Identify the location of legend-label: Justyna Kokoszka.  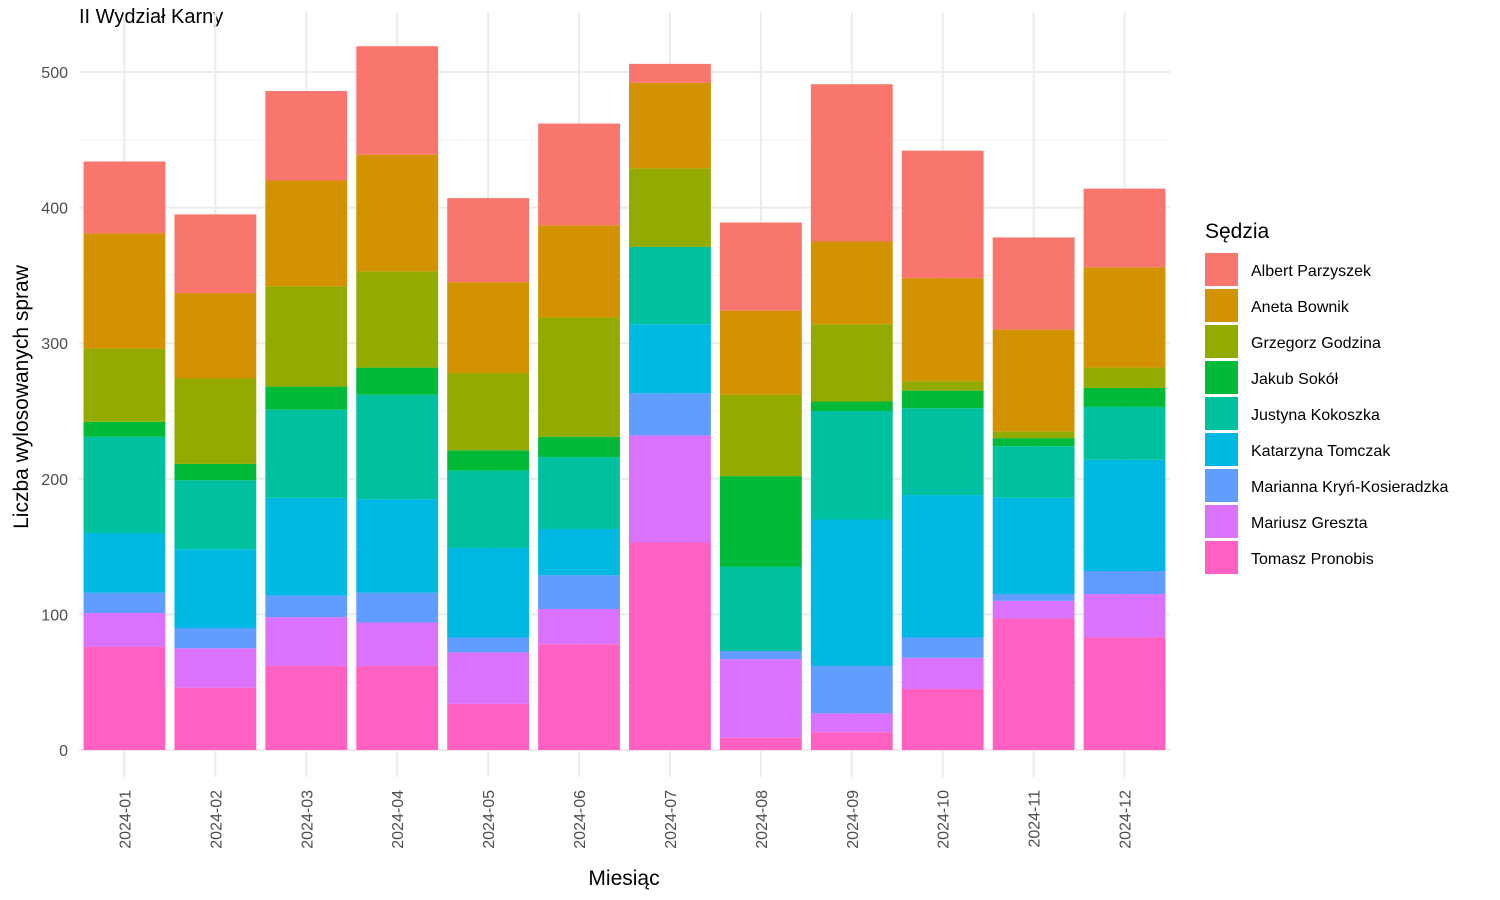
(1315, 415).